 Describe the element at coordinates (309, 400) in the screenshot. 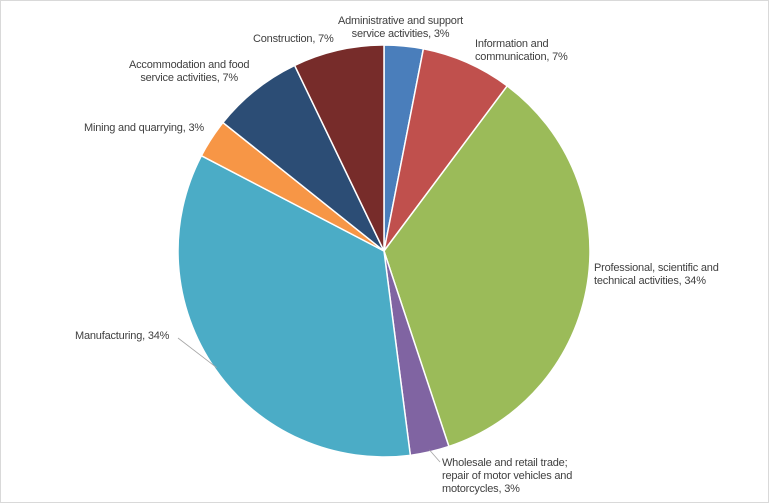

I see `leader-lines` at that location.